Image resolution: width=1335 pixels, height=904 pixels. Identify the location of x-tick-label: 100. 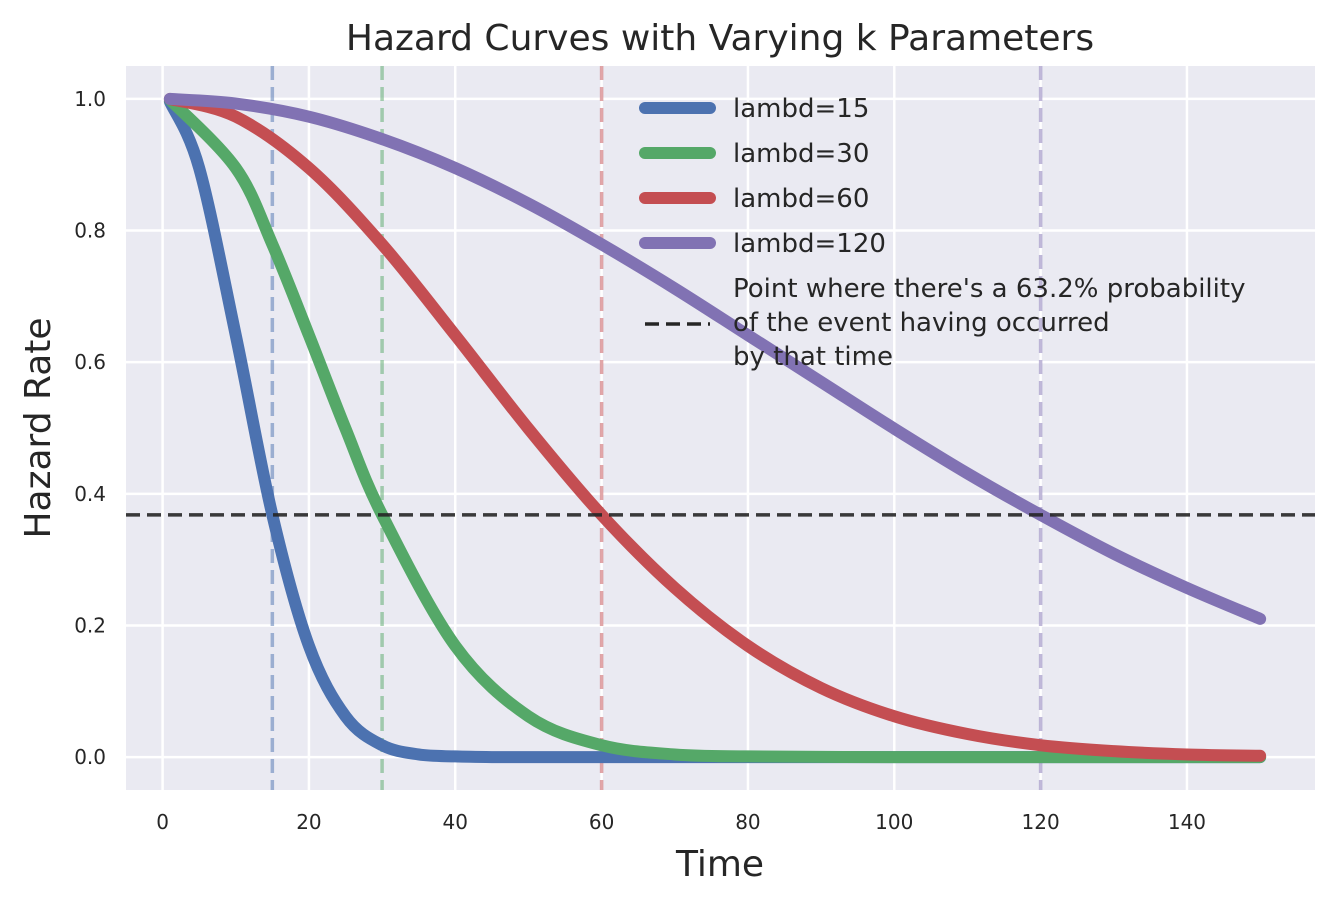
(894, 822).